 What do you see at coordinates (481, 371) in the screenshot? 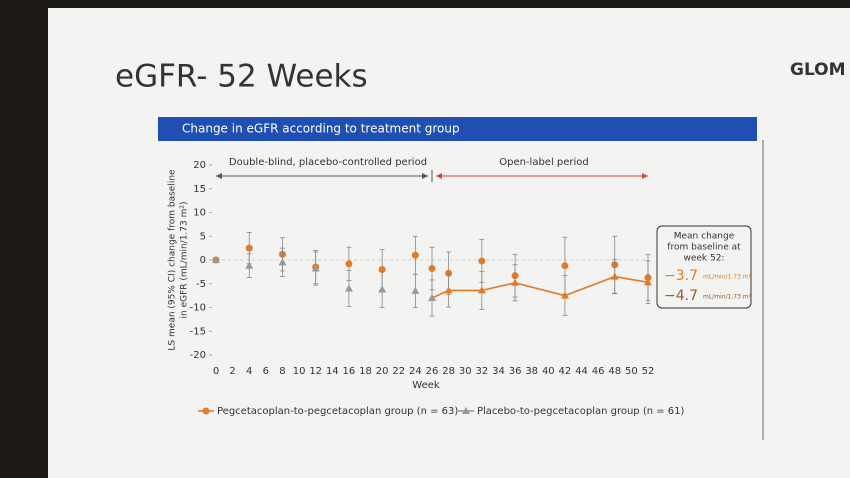
I see `x-tick-label: 32` at bounding box center [481, 371].